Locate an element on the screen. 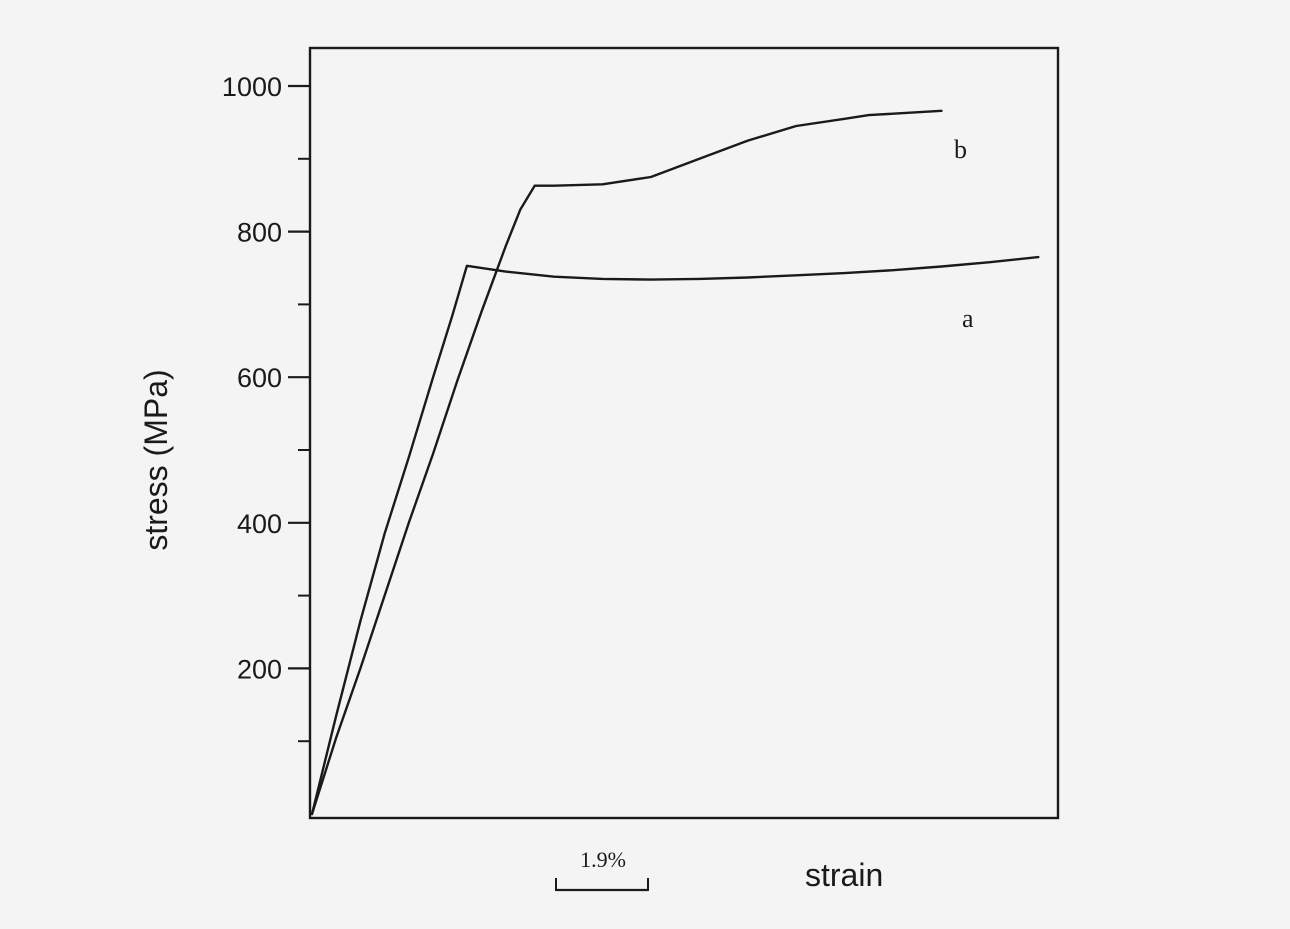  y-tick-label: 600 is located at coordinates (259, 378).